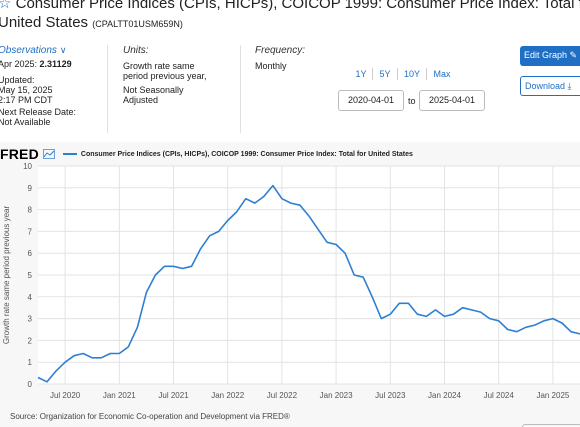 This screenshot has height=427, width=580. Describe the element at coordinates (28, 50) in the screenshot. I see `observations-label: Observations` at that location.